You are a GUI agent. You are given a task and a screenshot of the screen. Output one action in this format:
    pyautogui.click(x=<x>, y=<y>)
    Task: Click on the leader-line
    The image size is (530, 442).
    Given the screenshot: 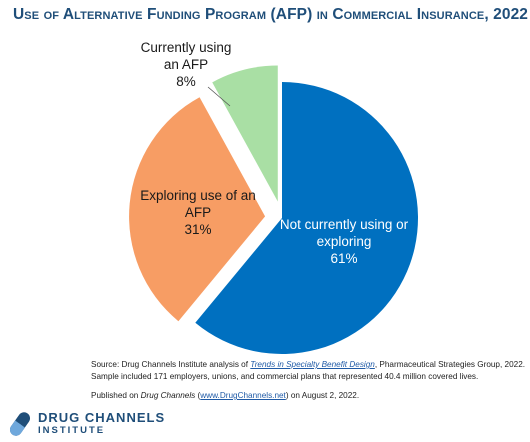 What is the action you would take?
    pyautogui.click(x=219, y=96)
    